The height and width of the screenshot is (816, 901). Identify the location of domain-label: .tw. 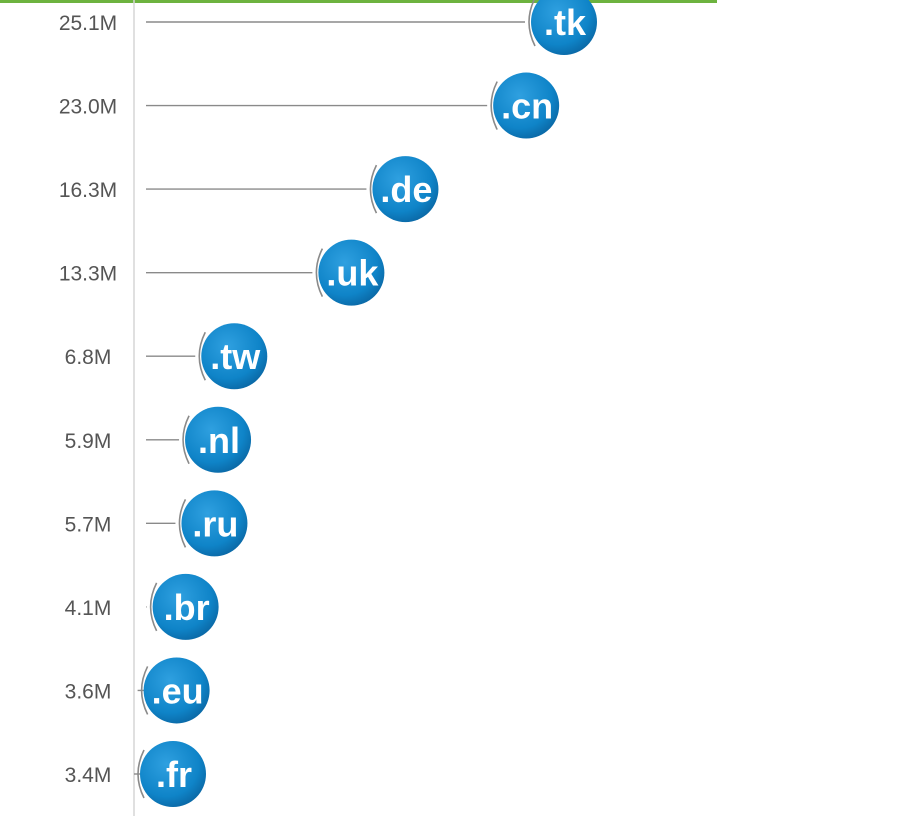
(235, 356).